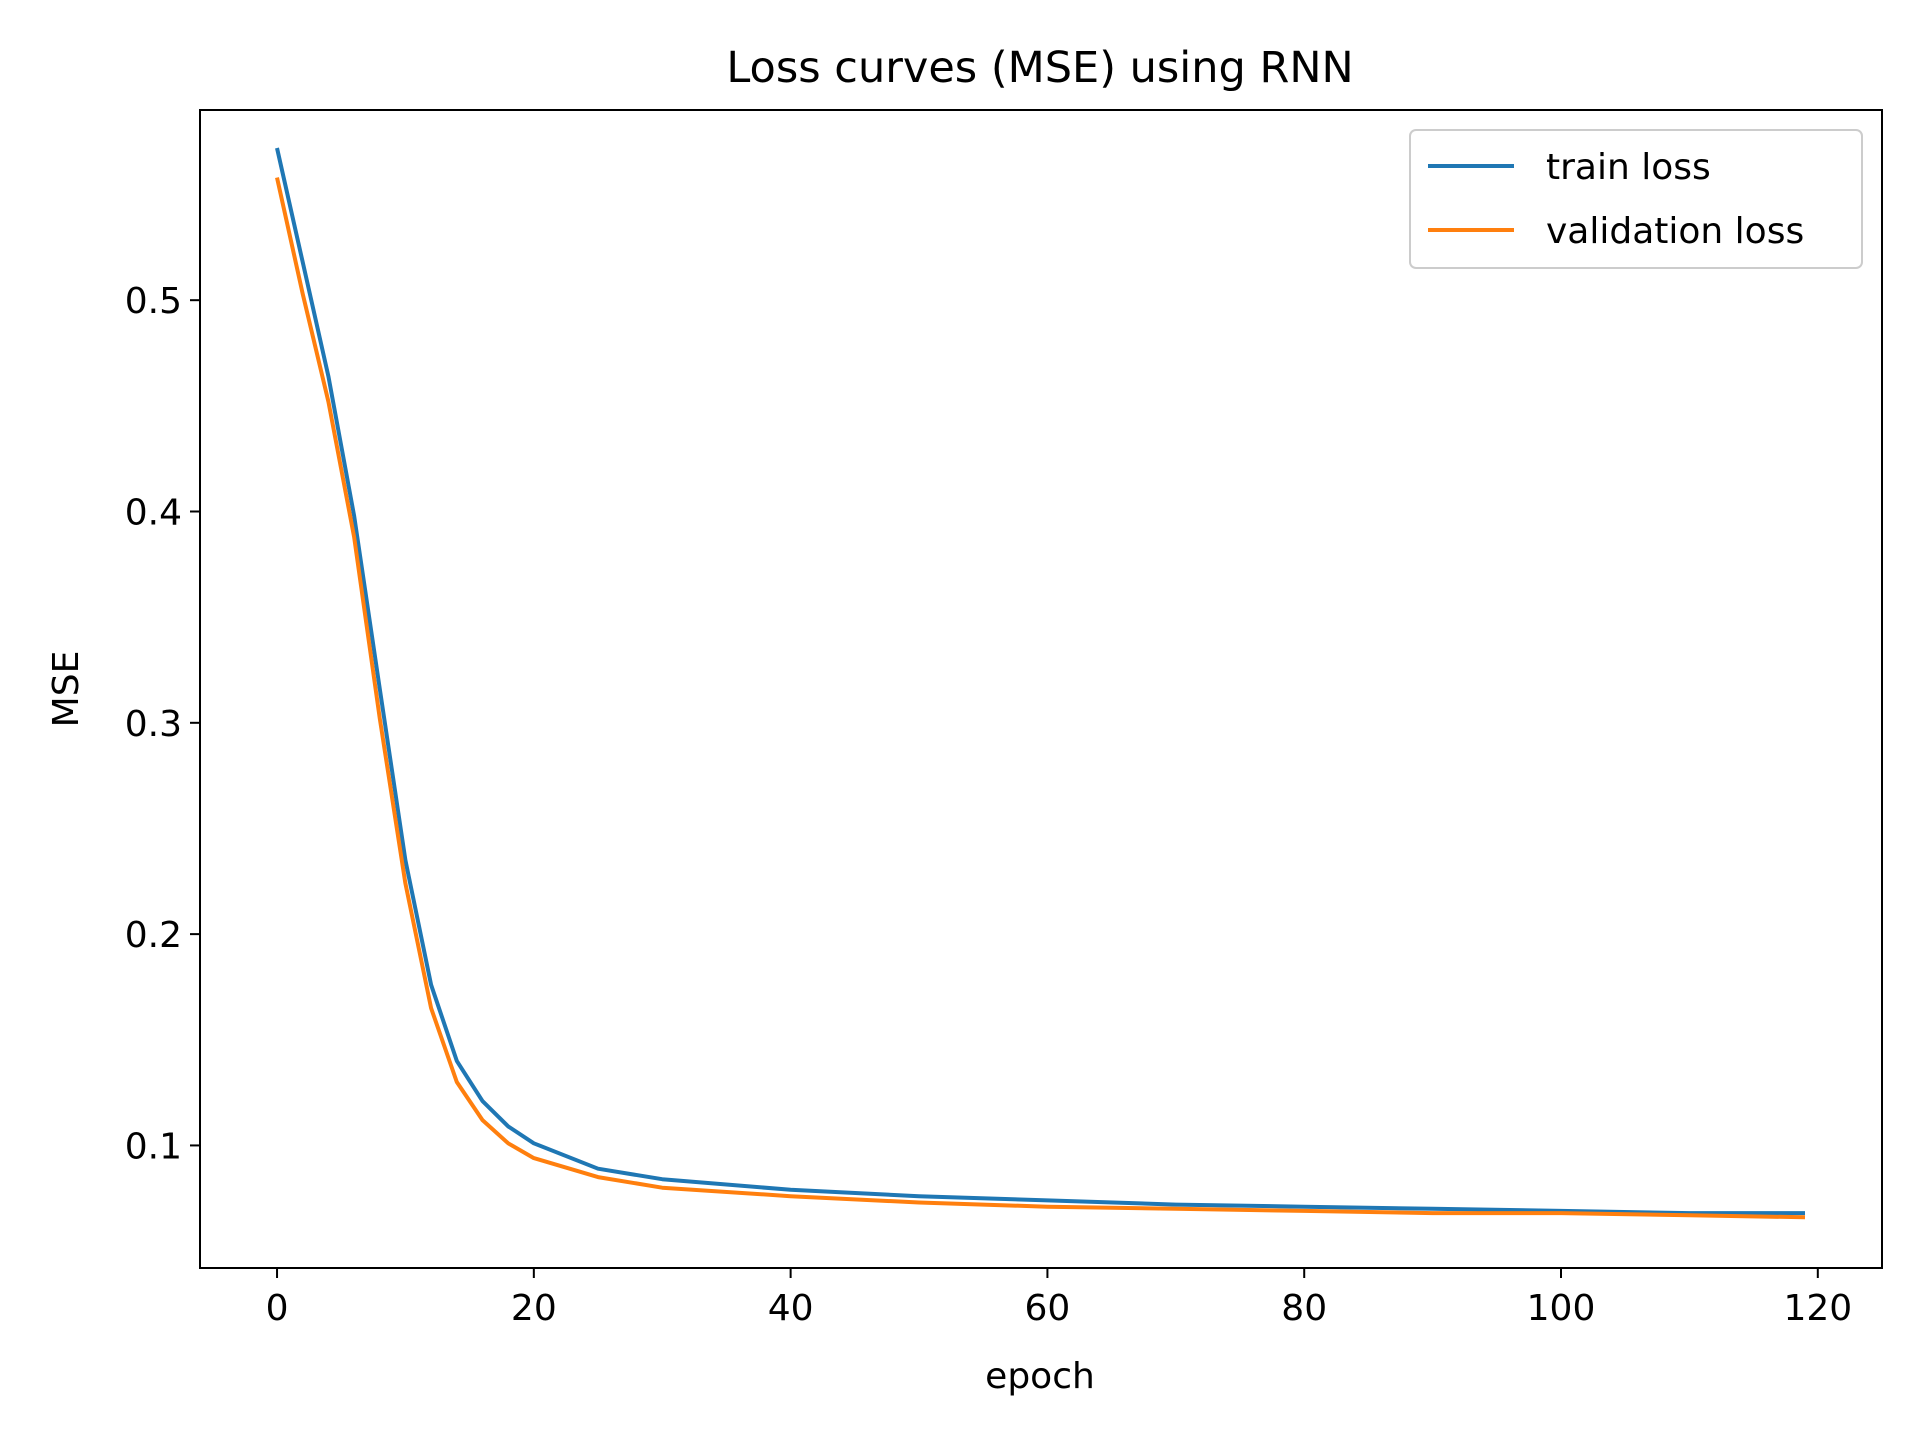  I want to click on legend-box, so click(1636, 199).